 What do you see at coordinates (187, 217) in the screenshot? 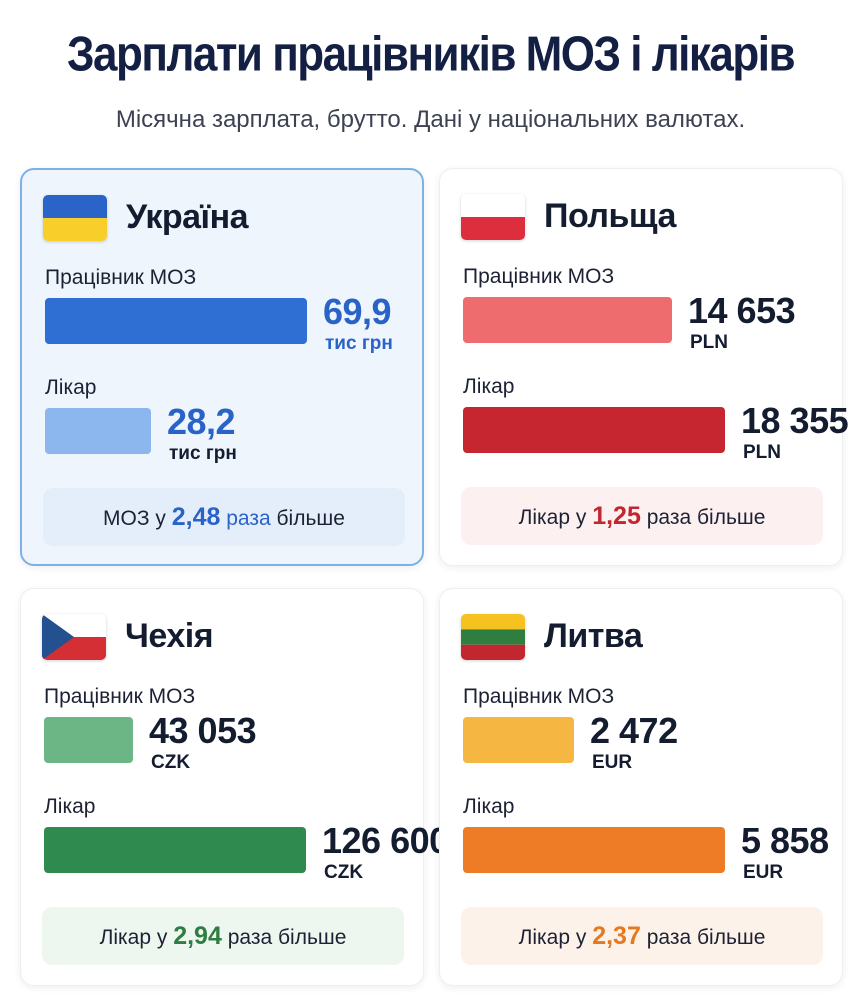
I see `country-name: Україна` at bounding box center [187, 217].